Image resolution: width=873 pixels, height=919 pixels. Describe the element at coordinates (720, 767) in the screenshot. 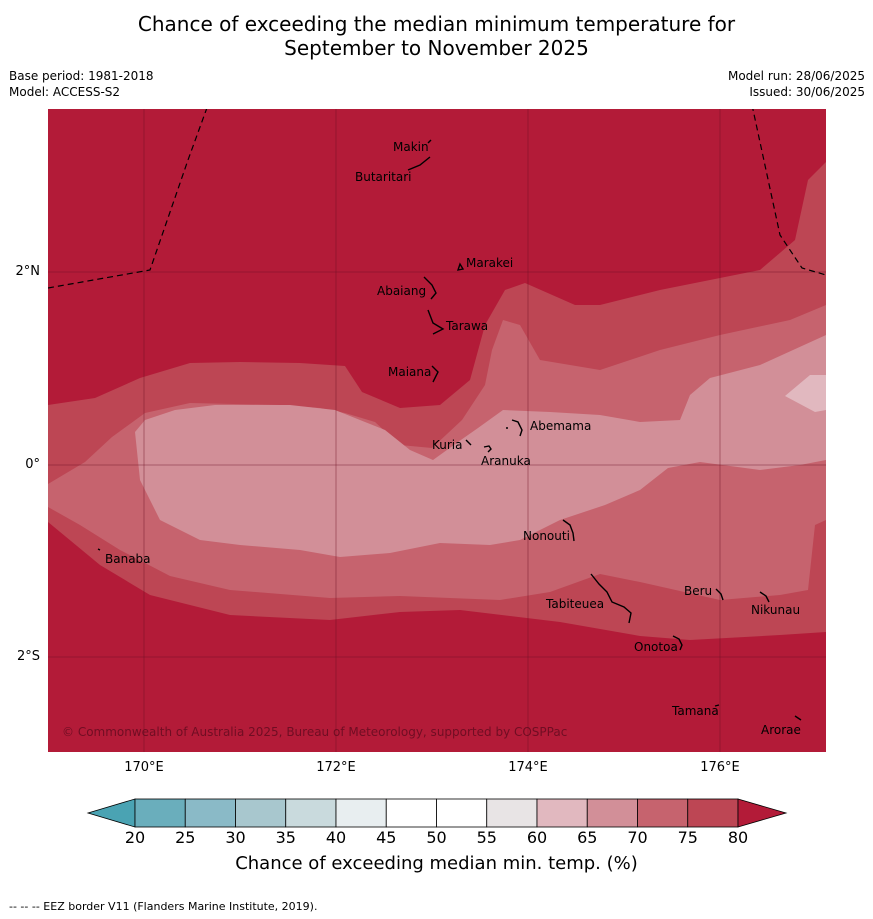

I see `lon-label-176e: 176°E` at that location.